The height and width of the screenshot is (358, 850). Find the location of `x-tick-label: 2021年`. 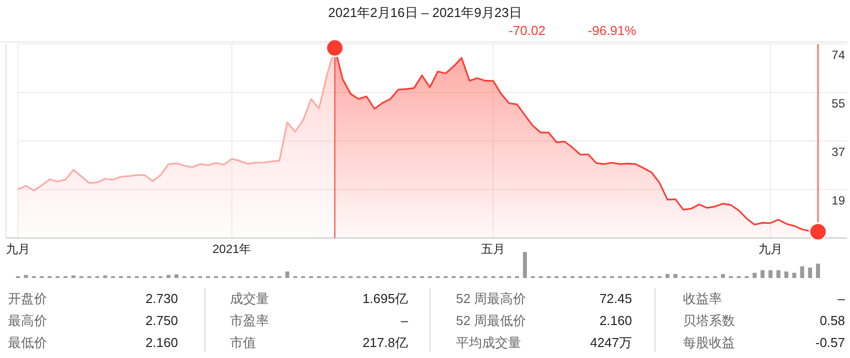

x-tick-label: 2021年 is located at coordinates (232, 249).